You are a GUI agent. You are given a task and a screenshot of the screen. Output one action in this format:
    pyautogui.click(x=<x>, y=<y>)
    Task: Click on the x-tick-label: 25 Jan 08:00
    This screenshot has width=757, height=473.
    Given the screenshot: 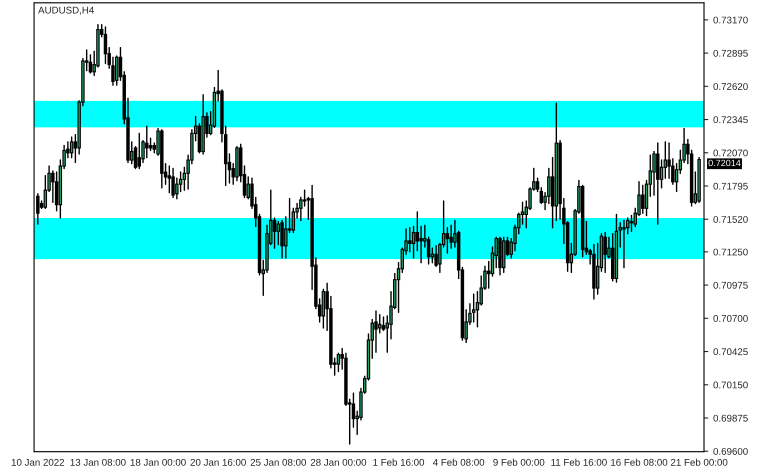 What is the action you would take?
    pyautogui.click(x=278, y=462)
    